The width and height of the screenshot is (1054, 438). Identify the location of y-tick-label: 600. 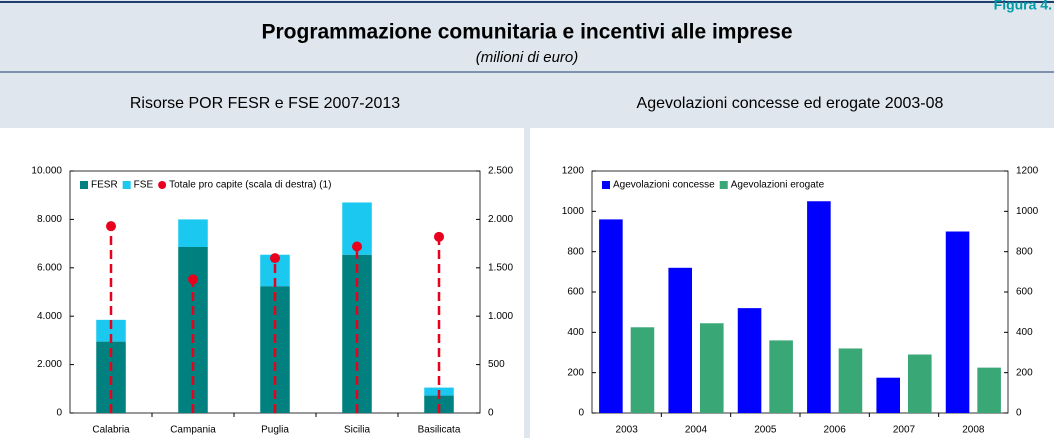
(575, 292).